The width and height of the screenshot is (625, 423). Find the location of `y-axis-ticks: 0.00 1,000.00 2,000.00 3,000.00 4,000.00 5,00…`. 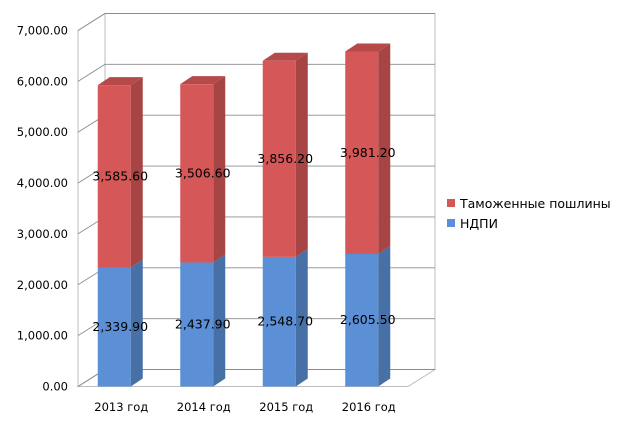

y-axis-ticks: 0.00 1,000.00 2,000.00 3,000.00 4,000.00 5,00… is located at coordinates (42, 209).